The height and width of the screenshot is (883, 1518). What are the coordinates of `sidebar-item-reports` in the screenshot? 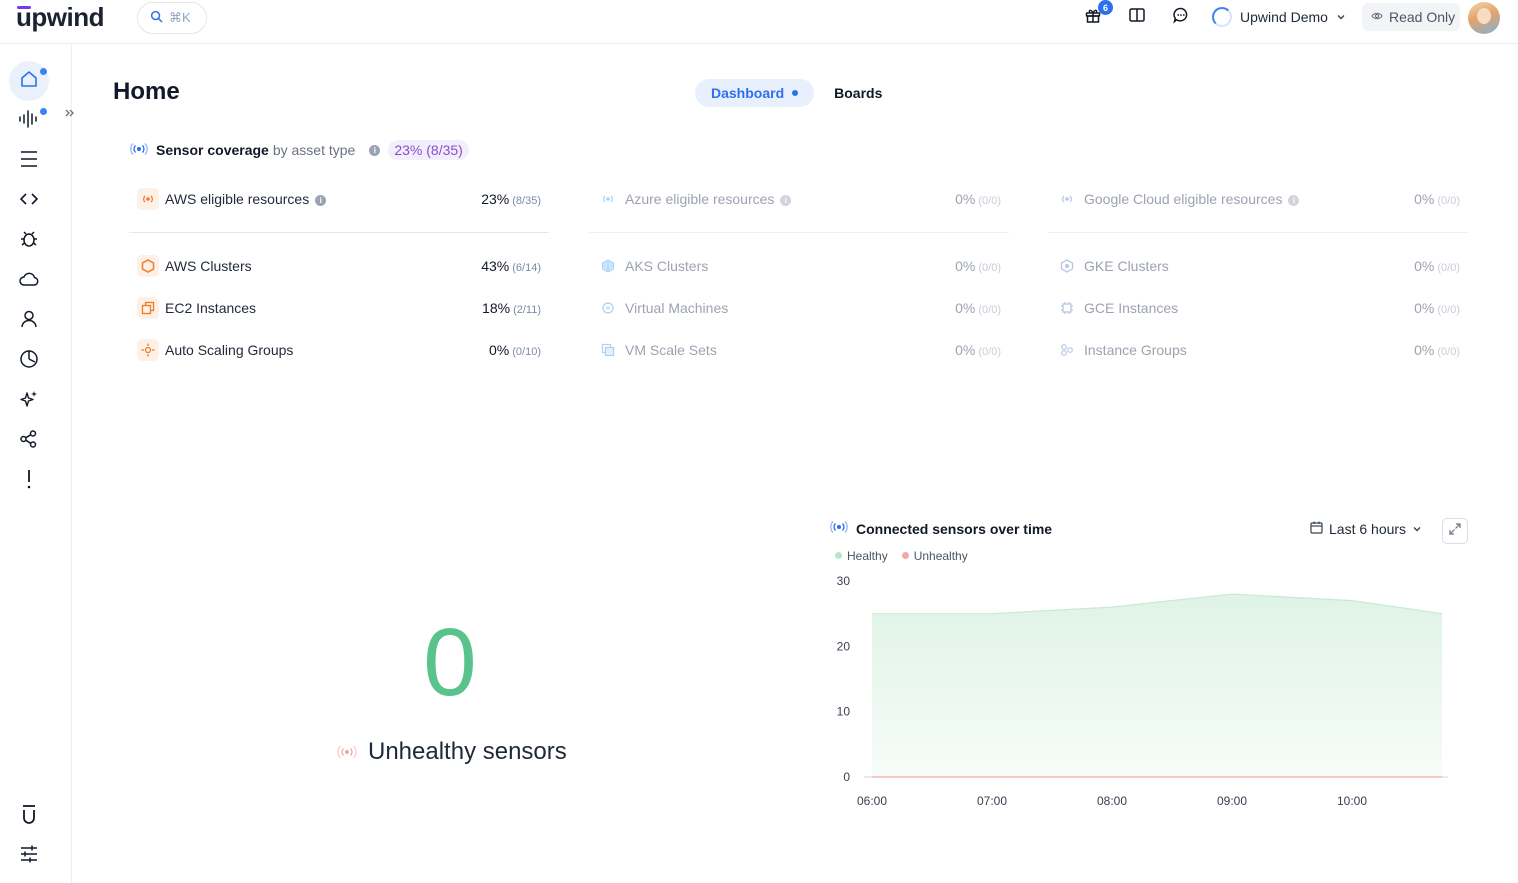 It's located at (29, 361).